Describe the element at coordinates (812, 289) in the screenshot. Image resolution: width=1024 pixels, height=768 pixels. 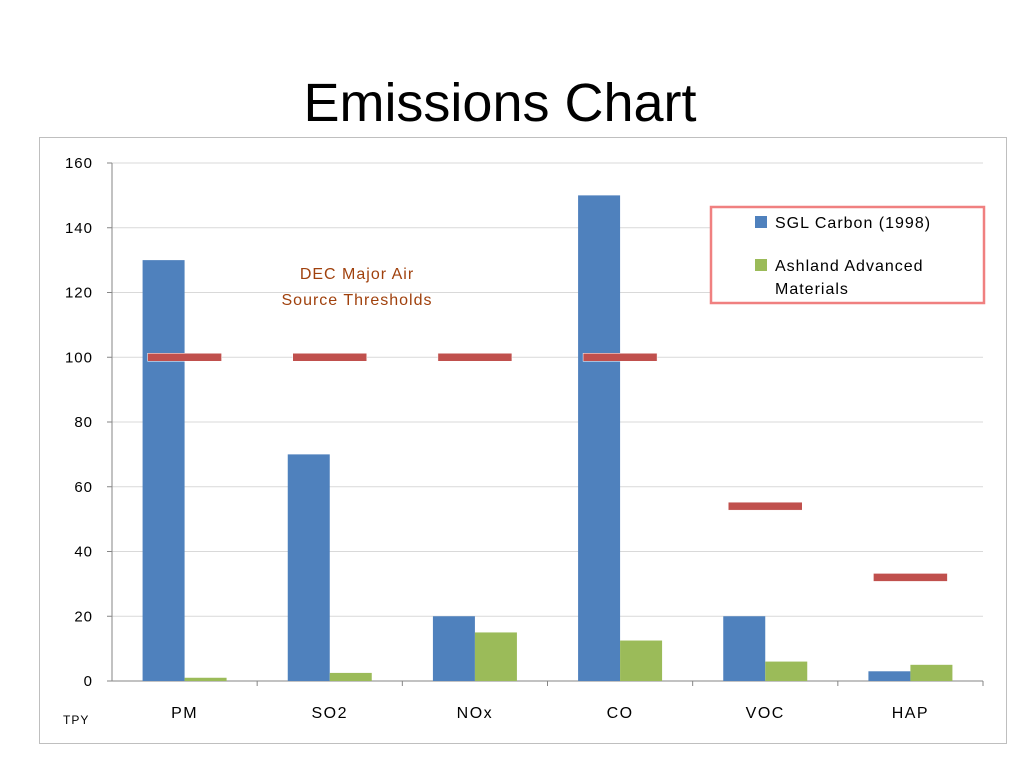
I see `legend-label: Materials` at that location.